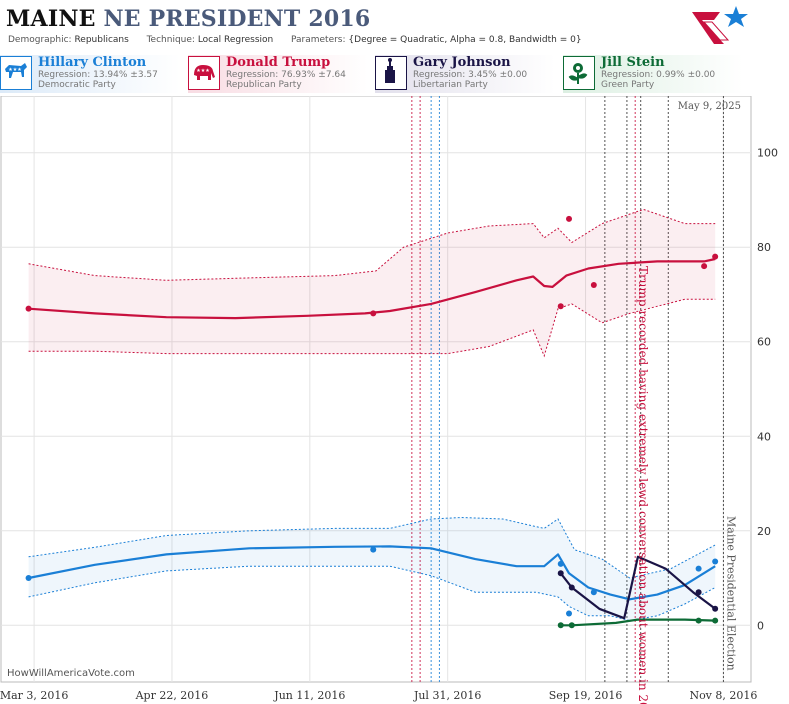 This screenshot has width=789, height=704. I want to click on technique-value: Local Regression, so click(235, 40).